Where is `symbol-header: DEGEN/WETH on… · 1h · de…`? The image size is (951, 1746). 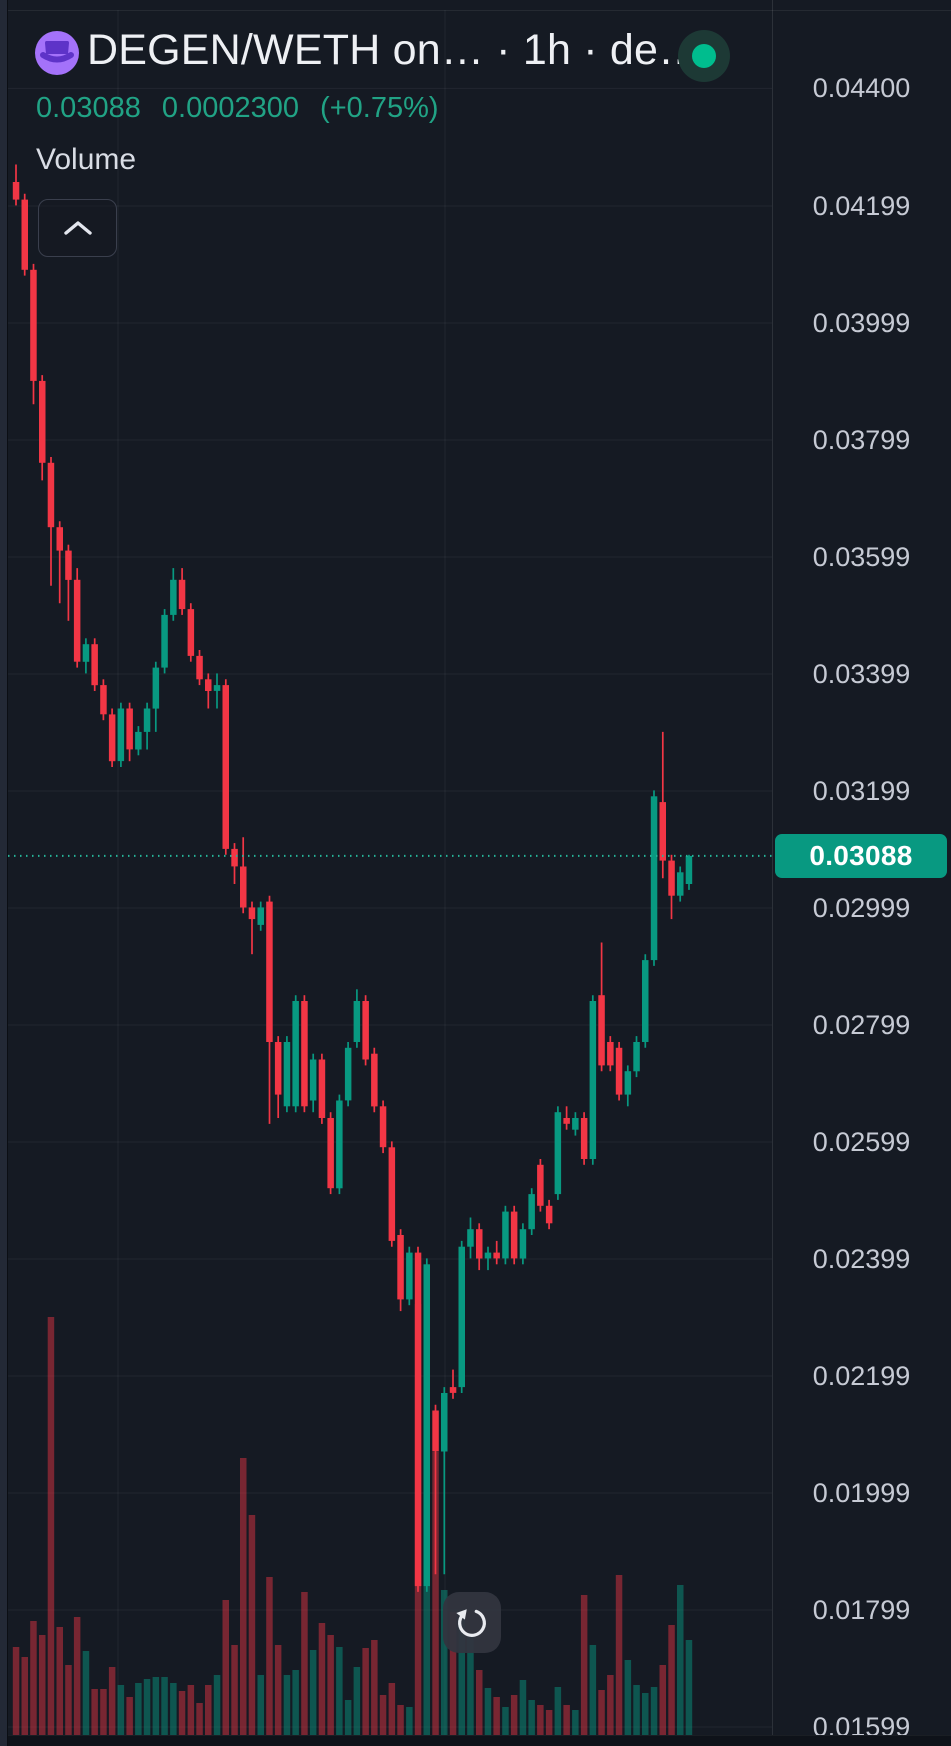
symbol-header: DEGEN/WETH on… · 1h · de… is located at coordinates (394, 50).